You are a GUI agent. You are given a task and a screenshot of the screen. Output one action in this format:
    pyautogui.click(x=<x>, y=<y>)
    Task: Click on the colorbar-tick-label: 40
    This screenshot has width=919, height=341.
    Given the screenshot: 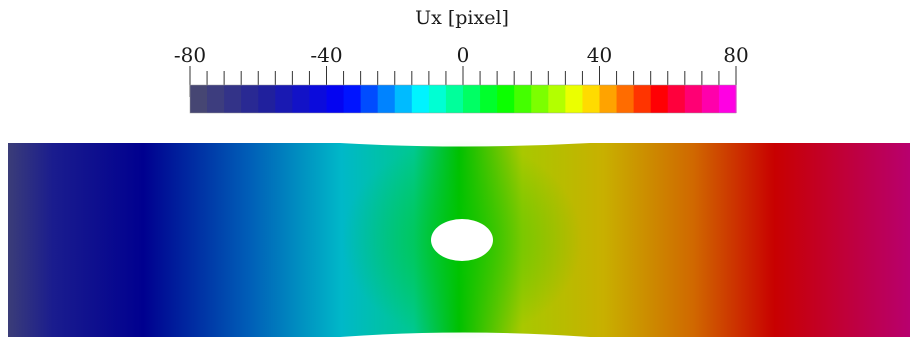 What is the action you would take?
    pyautogui.click(x=599, y=55)
    